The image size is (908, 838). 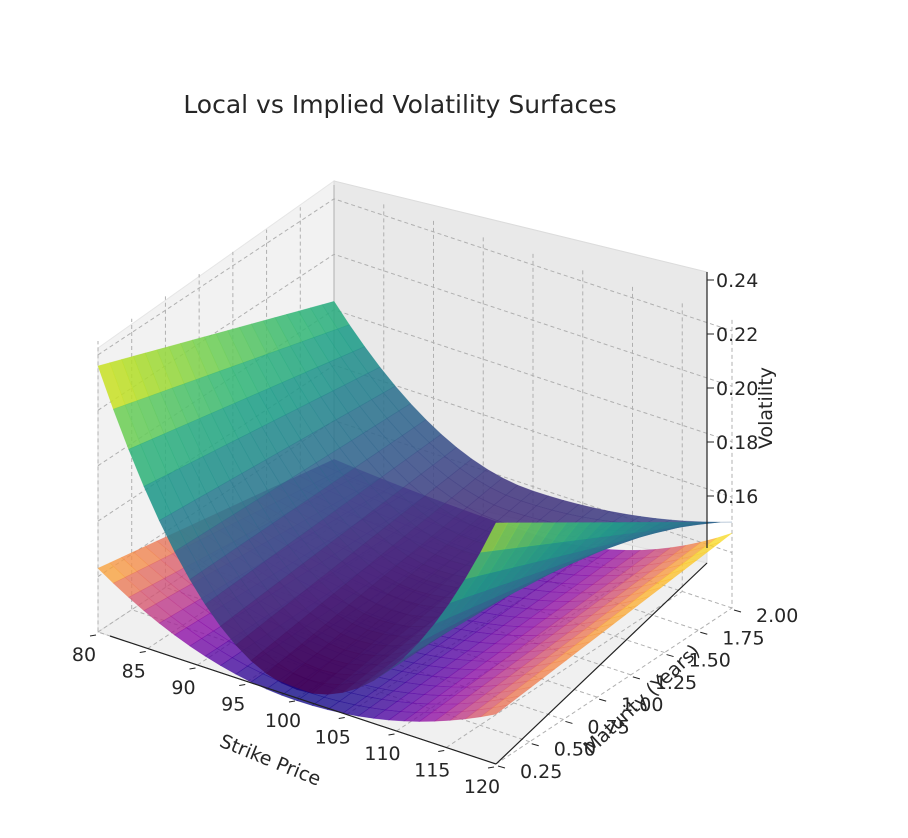 What do you see at coordinates (743, 638) in the screenshot?
I see `y-tick-label: 1.75` at bounding box center [743, 638].